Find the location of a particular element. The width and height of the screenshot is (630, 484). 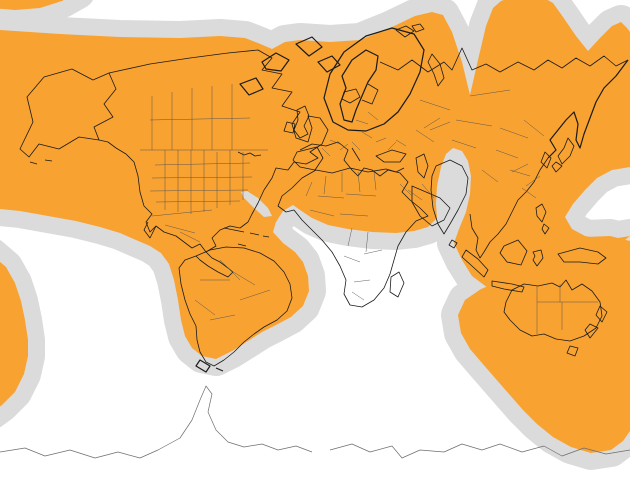

coast-sulawesi is located at coordinates (538, 258).